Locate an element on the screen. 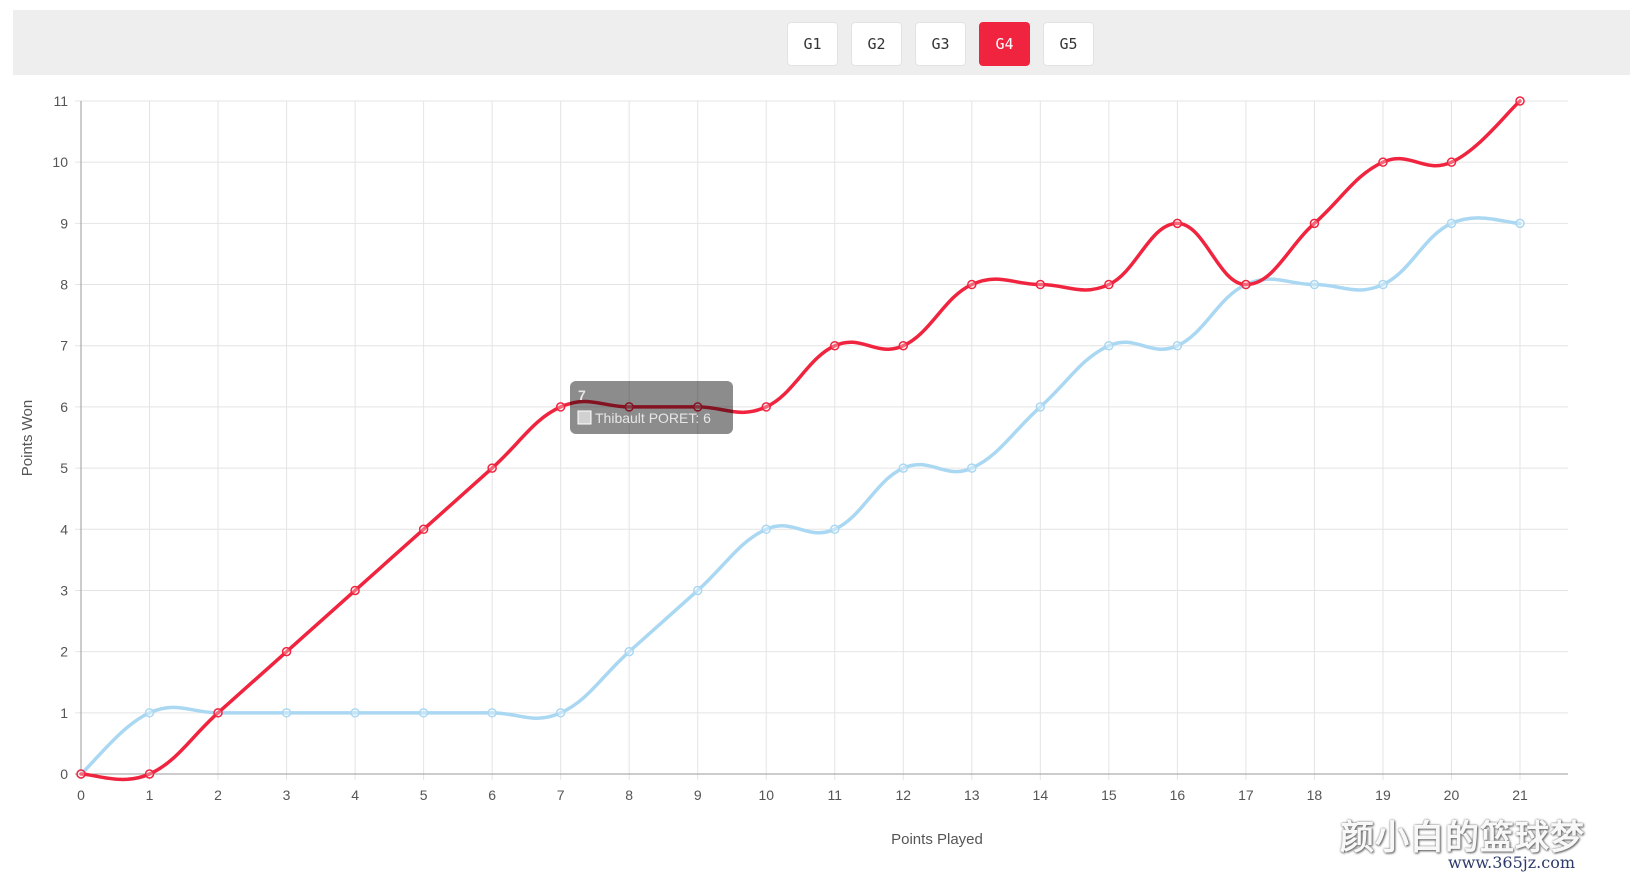  y-tick-label: 5 is located at coordinates (64, 468).